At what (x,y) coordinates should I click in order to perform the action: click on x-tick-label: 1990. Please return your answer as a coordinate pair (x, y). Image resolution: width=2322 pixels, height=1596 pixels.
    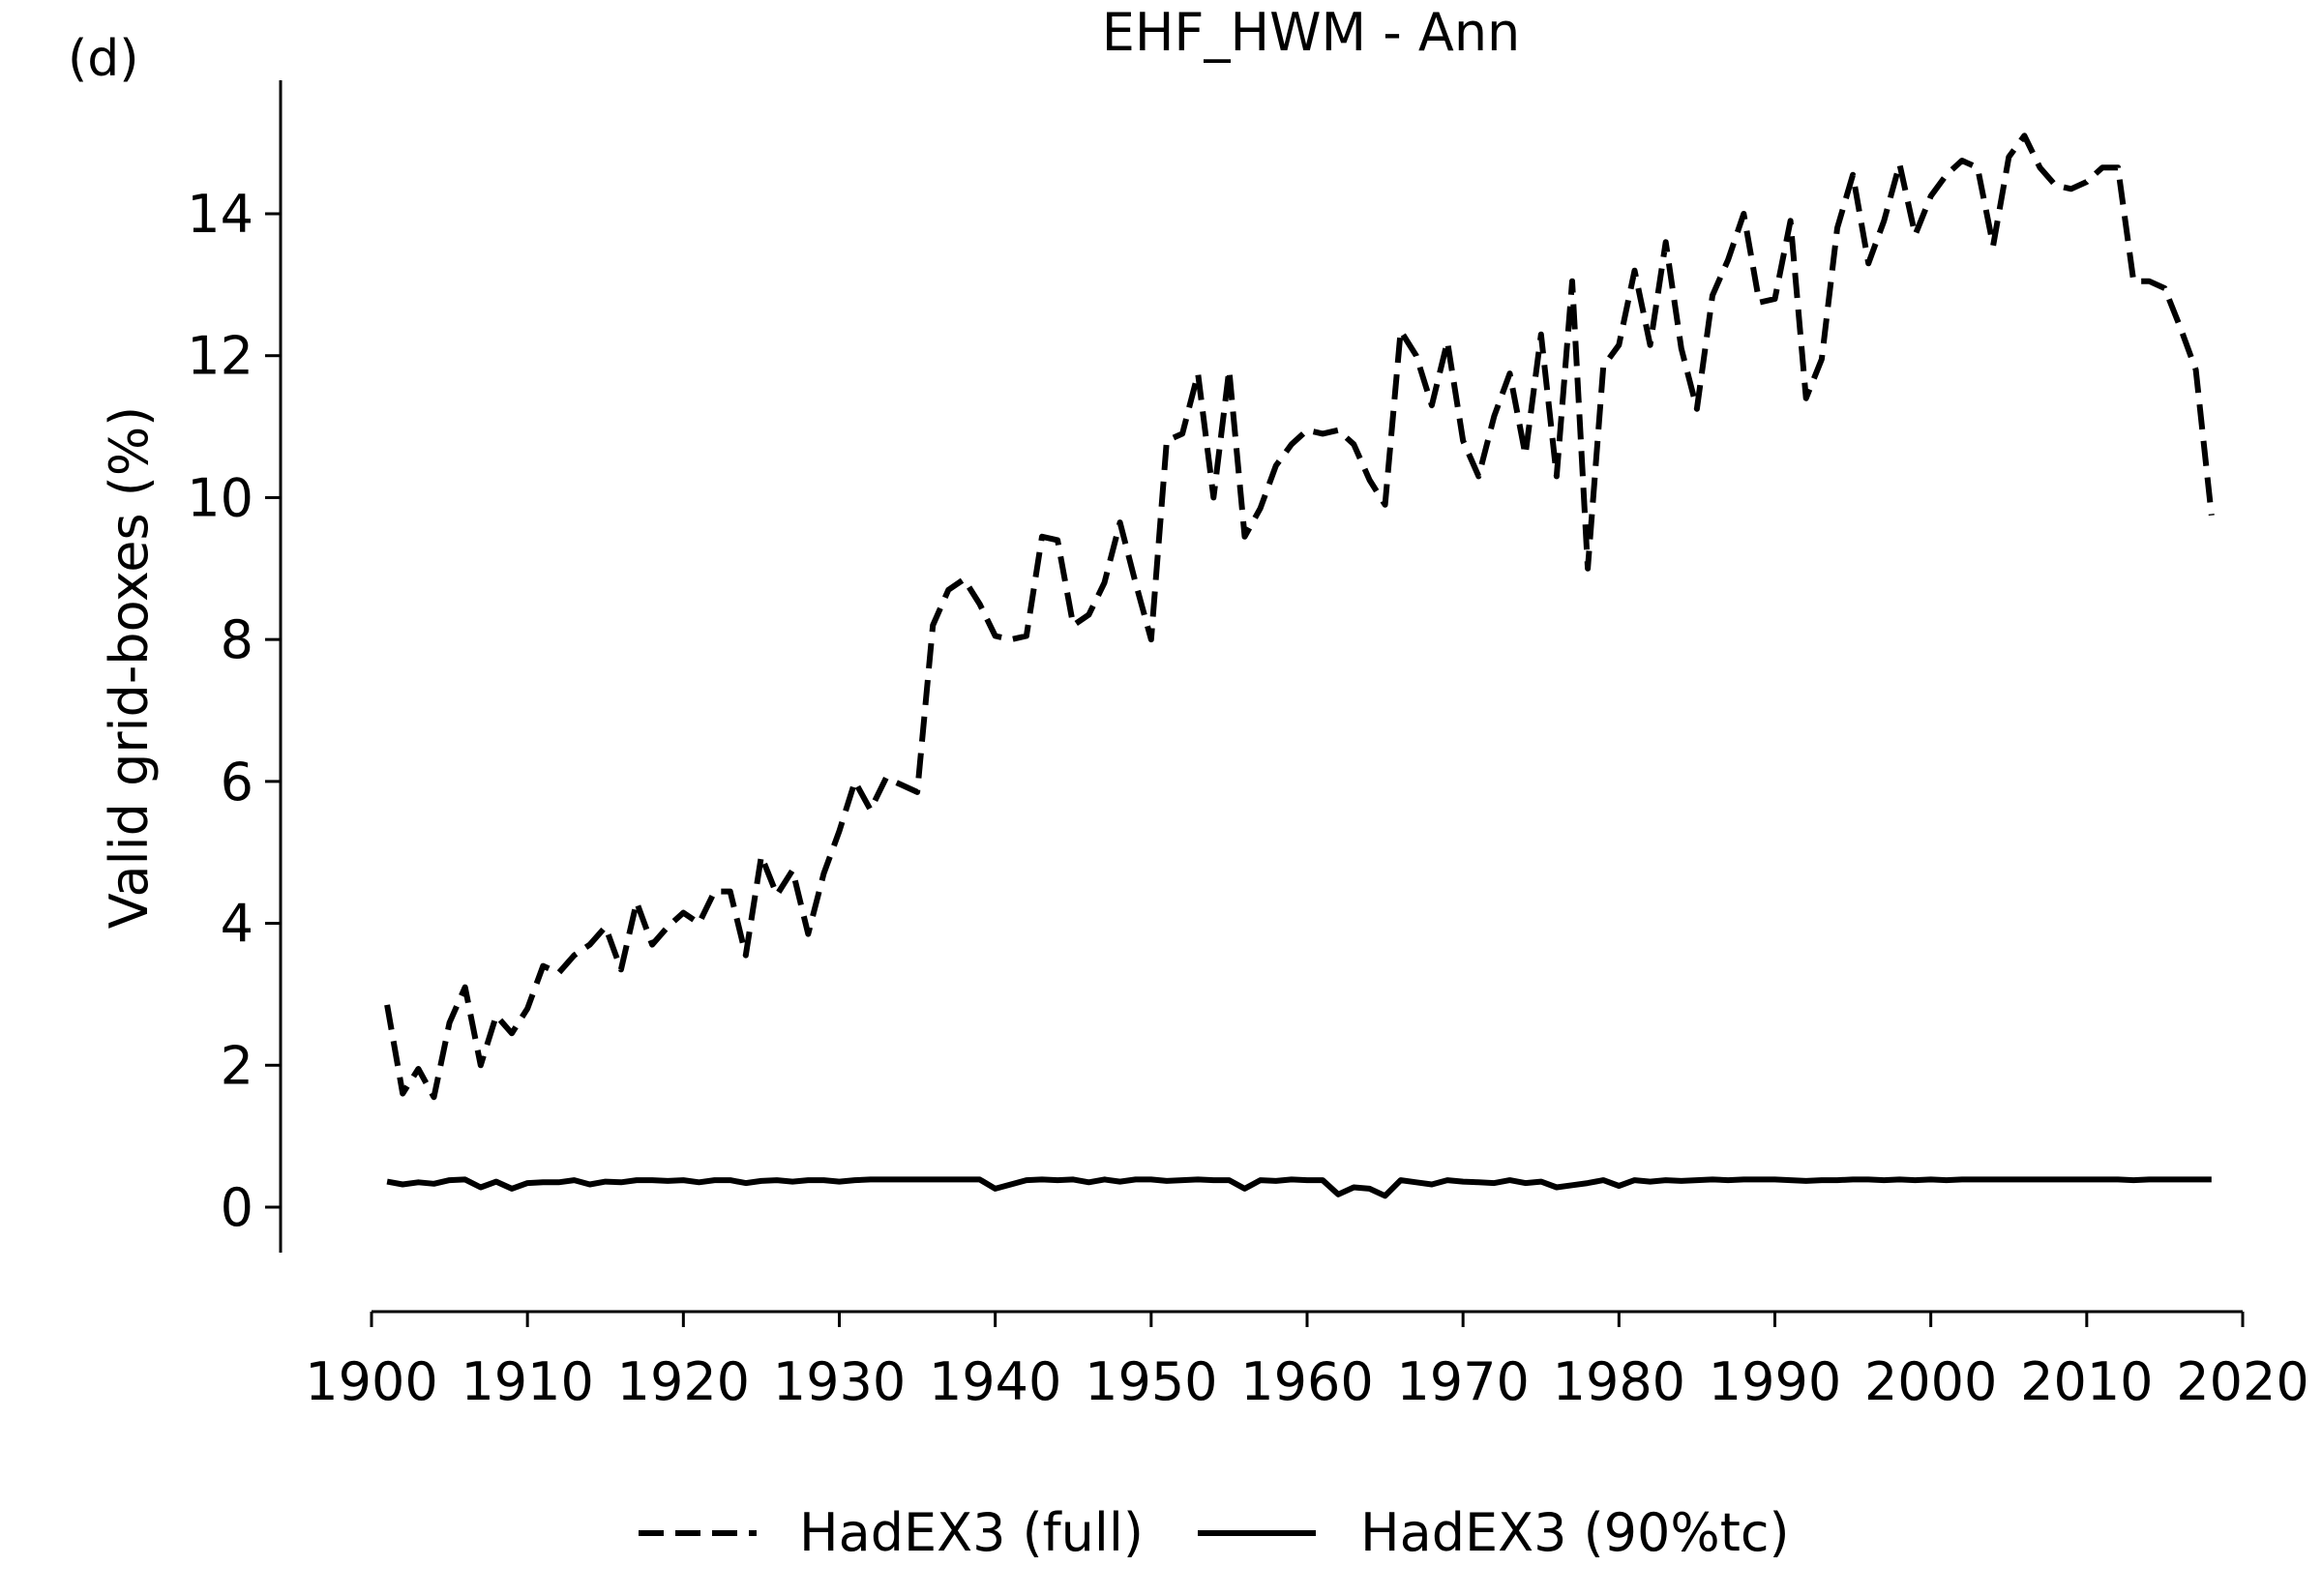
    Looking at the image, I should click on (1775, 1381).